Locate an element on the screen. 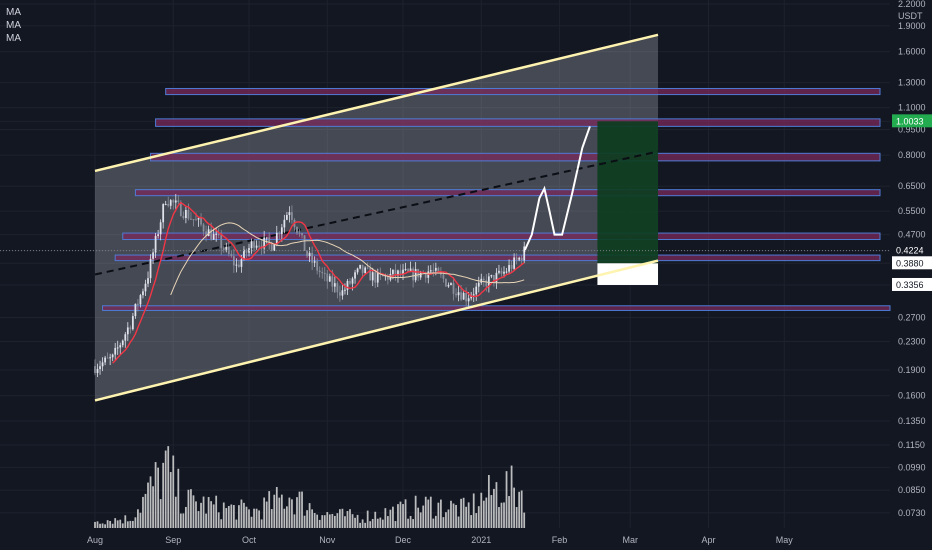  legend-ma-2: MA is located at coordinates (13, 25).